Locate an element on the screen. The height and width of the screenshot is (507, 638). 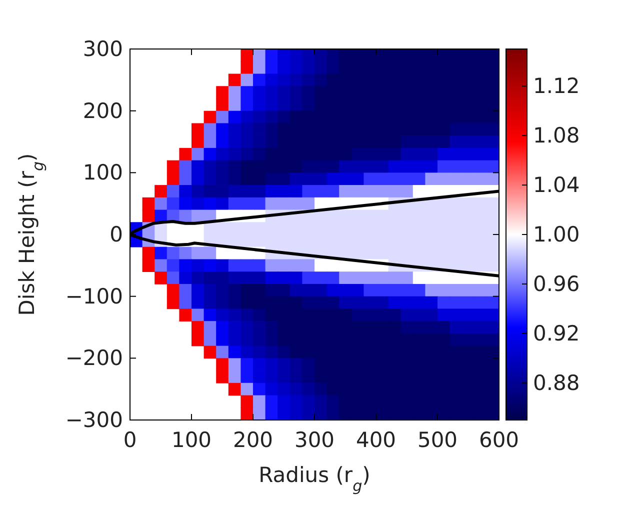
y-tick-label: 300 is located at coordinates (102, 49).